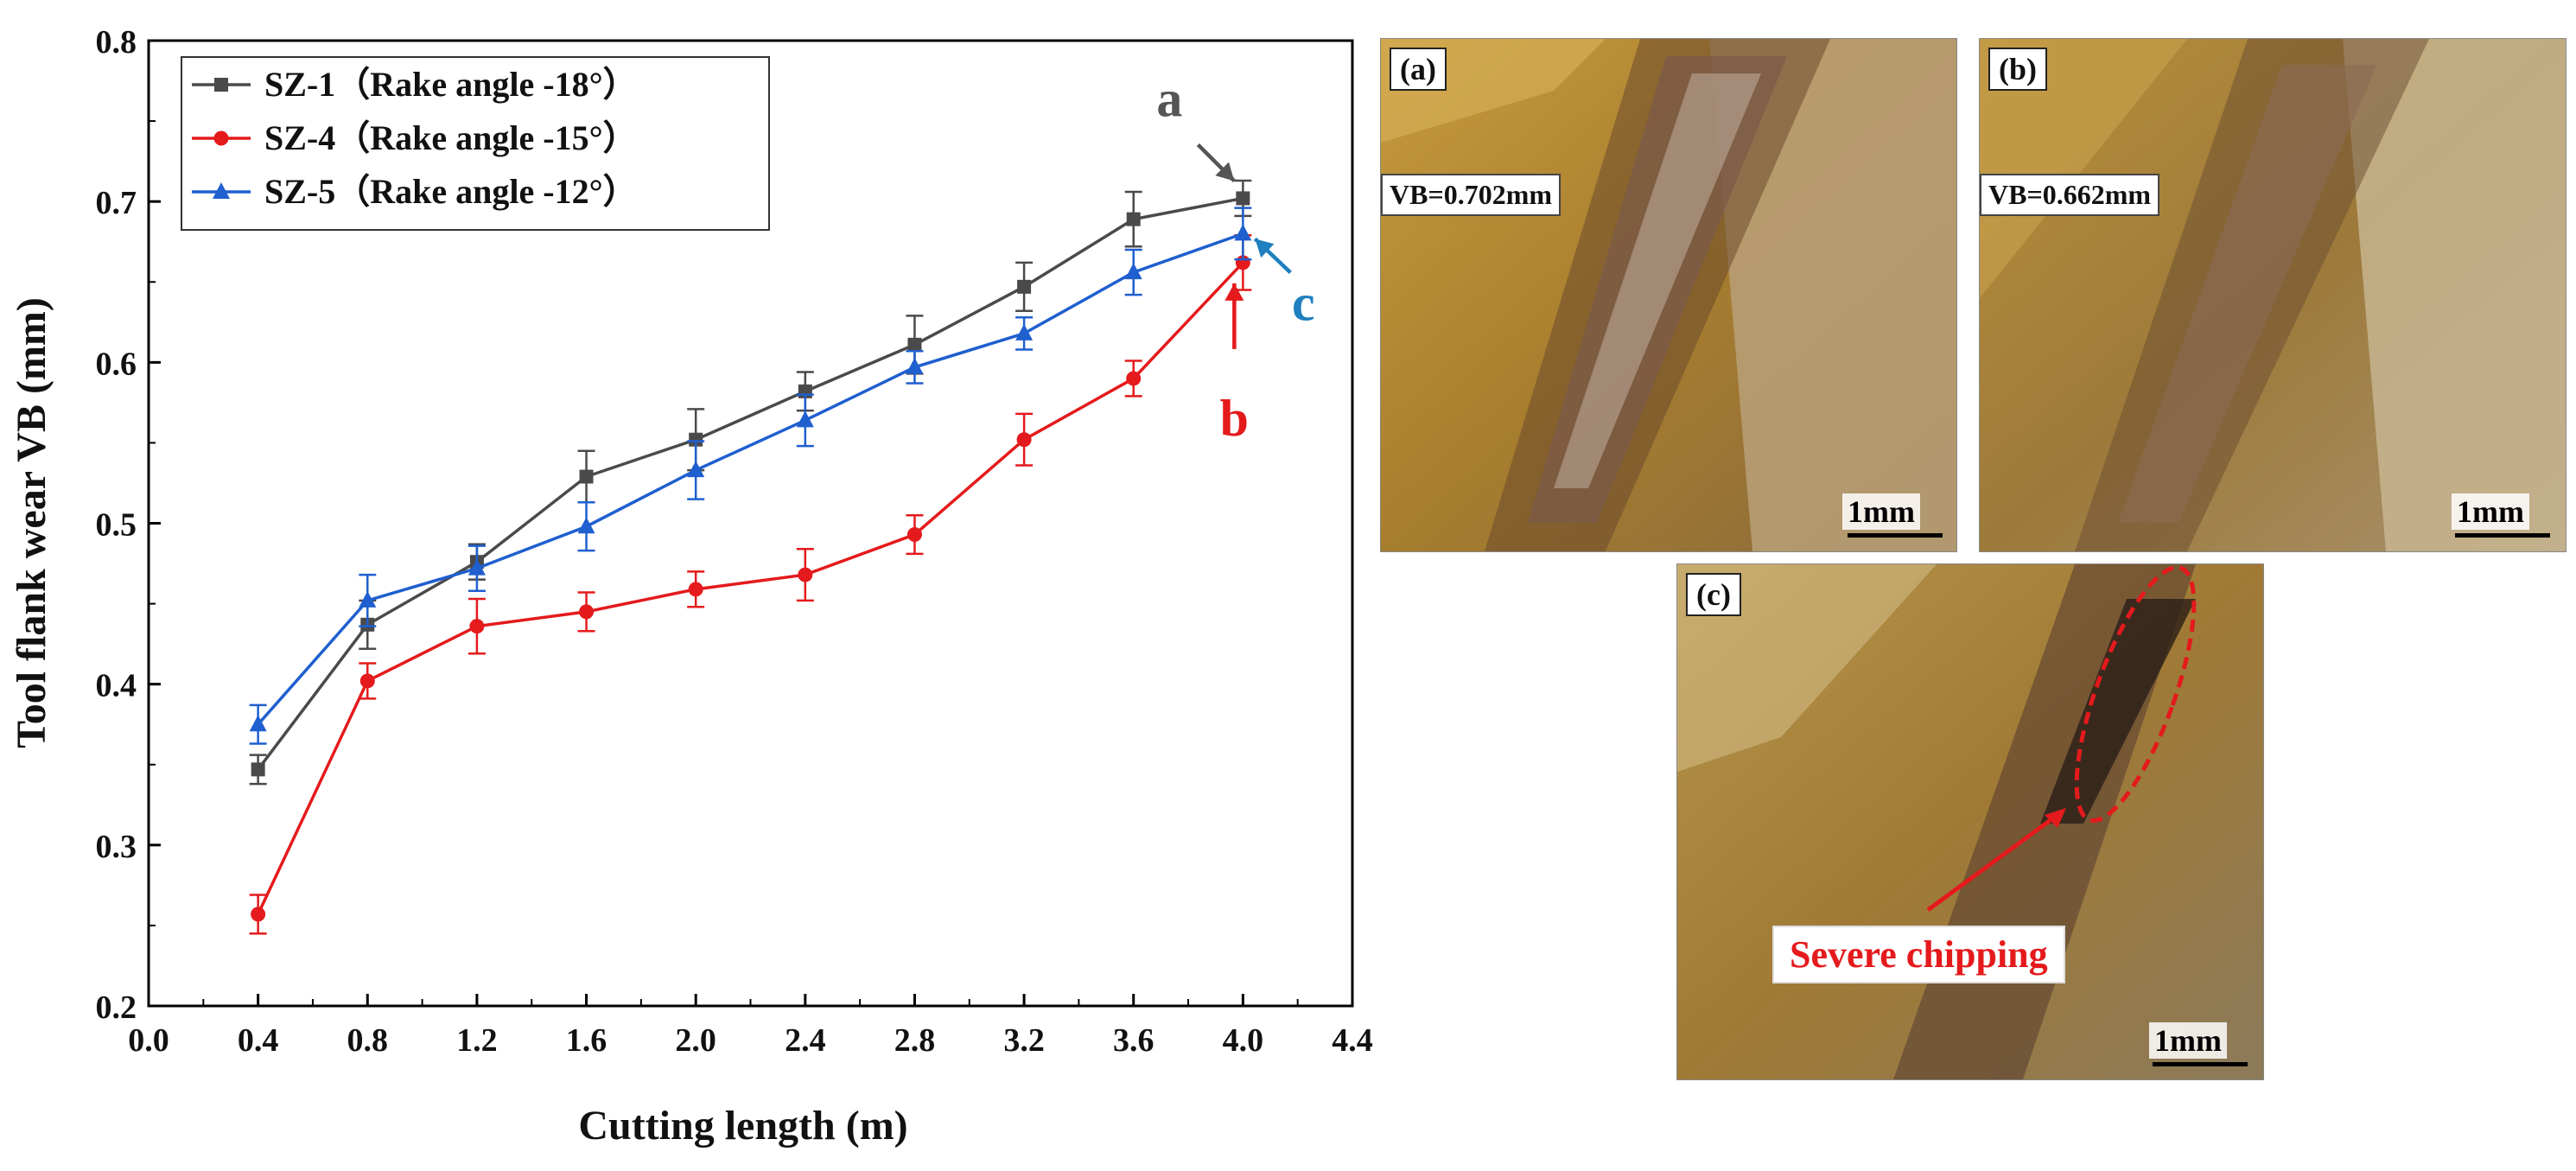  What do you see at coordinates (1471, 195) in the screenshot?
I see `vb-value-a: VB=0.702mm` at bounding box center [1471, 195].